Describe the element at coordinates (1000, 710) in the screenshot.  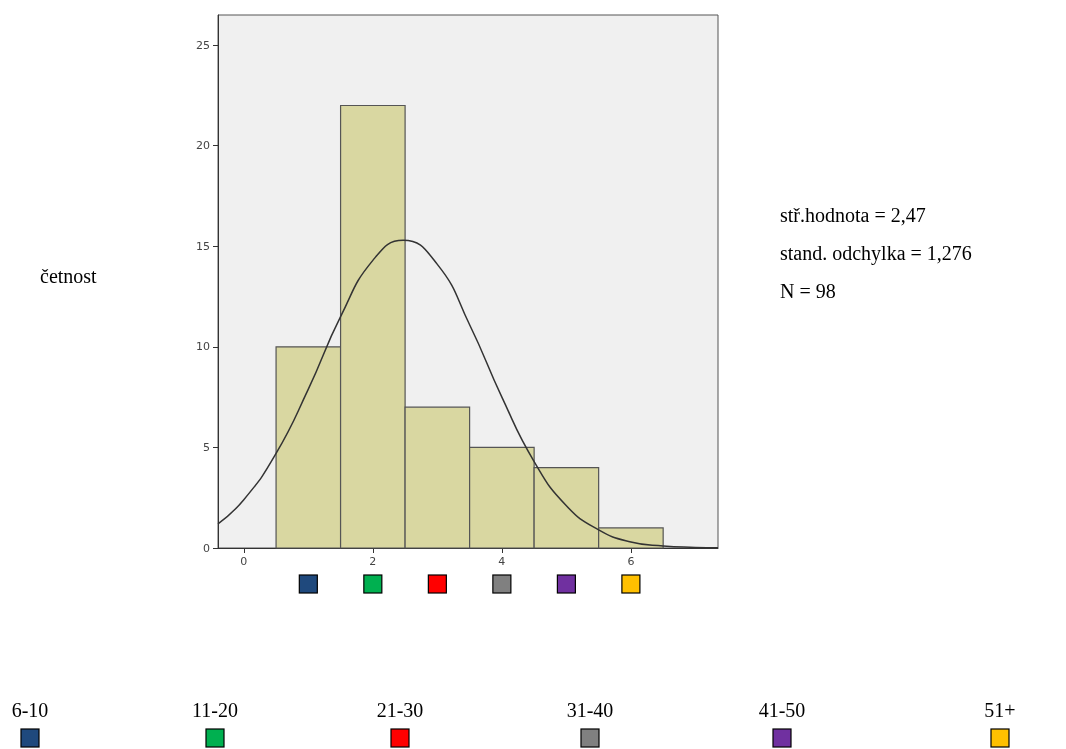
I see `text: 51+` at that location.